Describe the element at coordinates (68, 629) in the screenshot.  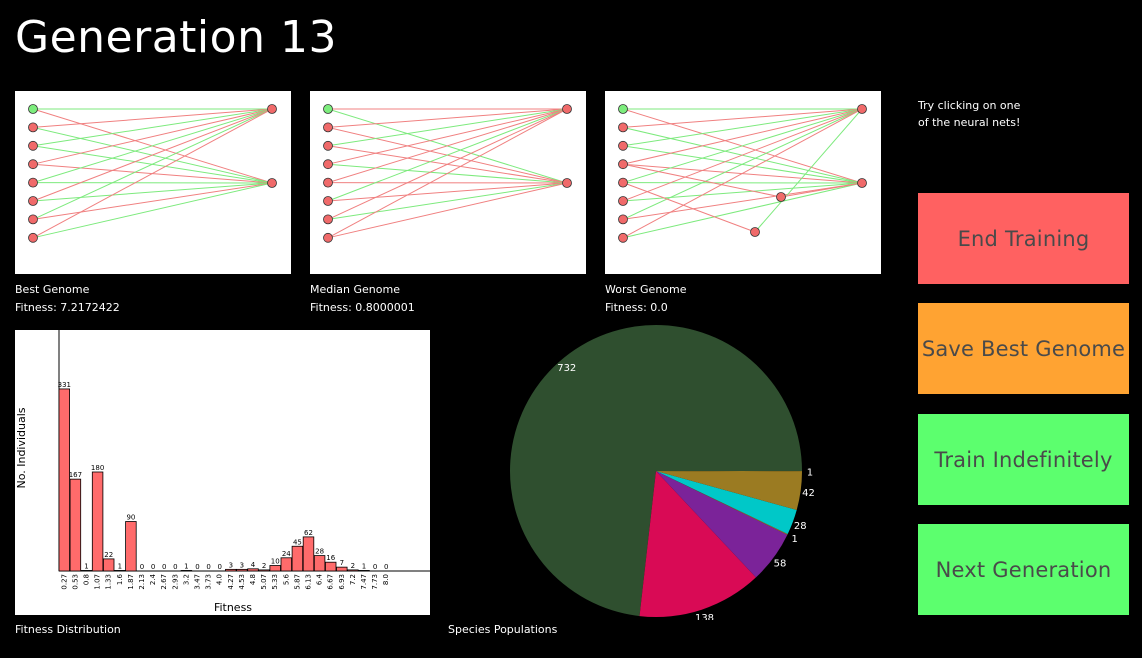
I see `fitness-distribution-caption: Fitness Distribution` at that location.